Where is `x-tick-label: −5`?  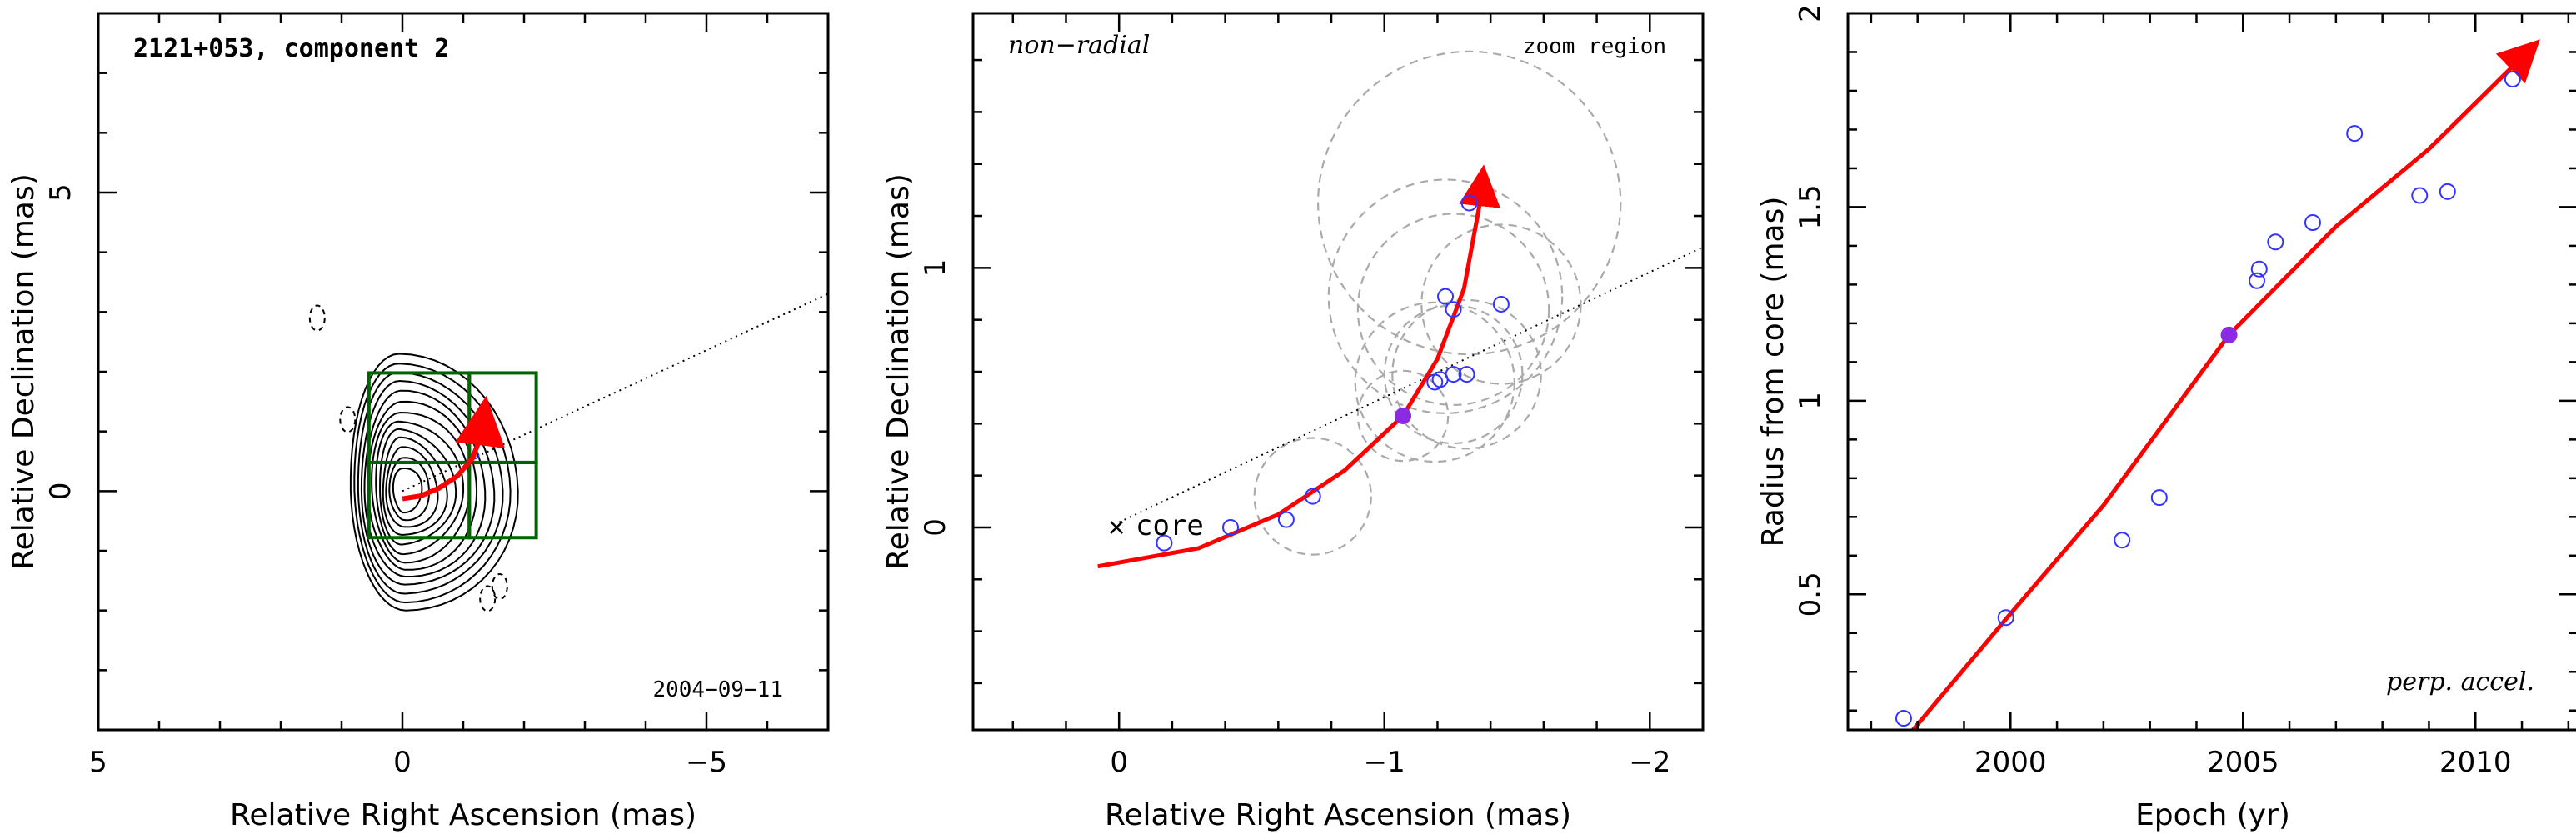
x-tick-label: −5 is located at coordinates (706, 762).